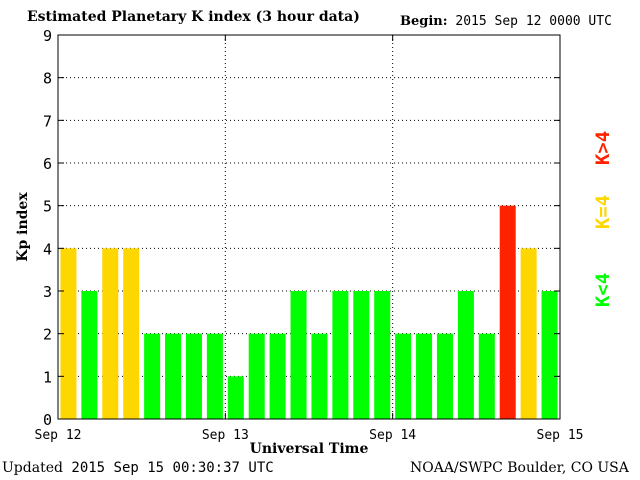 The width and height of the screenshot is (640, 480). Describe the element at coordinates (603, 212) in the screenshot. I see `legend-entry: K=4` at that location.